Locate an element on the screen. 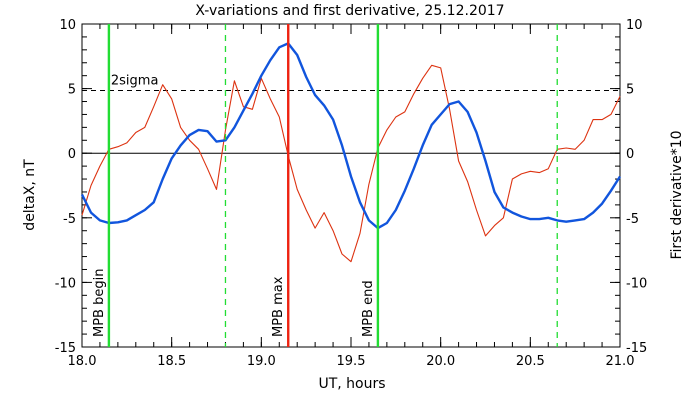  y-axis-label-right: First derivative*10 is located at coordinates (677, 194).